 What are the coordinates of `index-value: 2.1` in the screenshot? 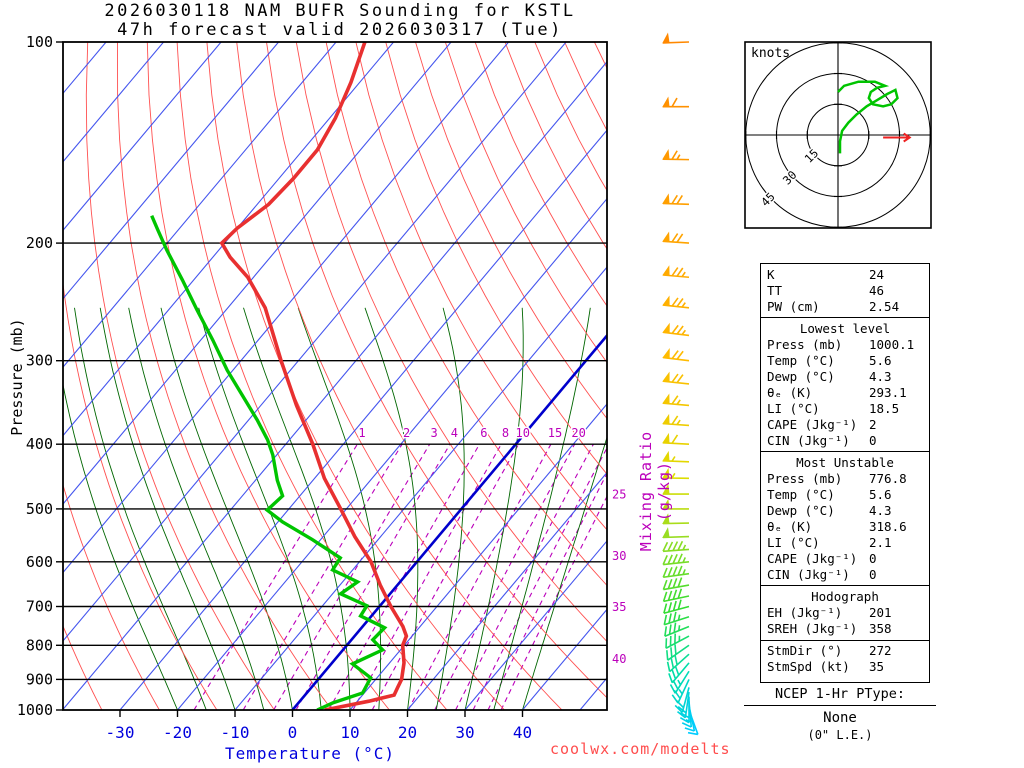 It's located at (880, 542).